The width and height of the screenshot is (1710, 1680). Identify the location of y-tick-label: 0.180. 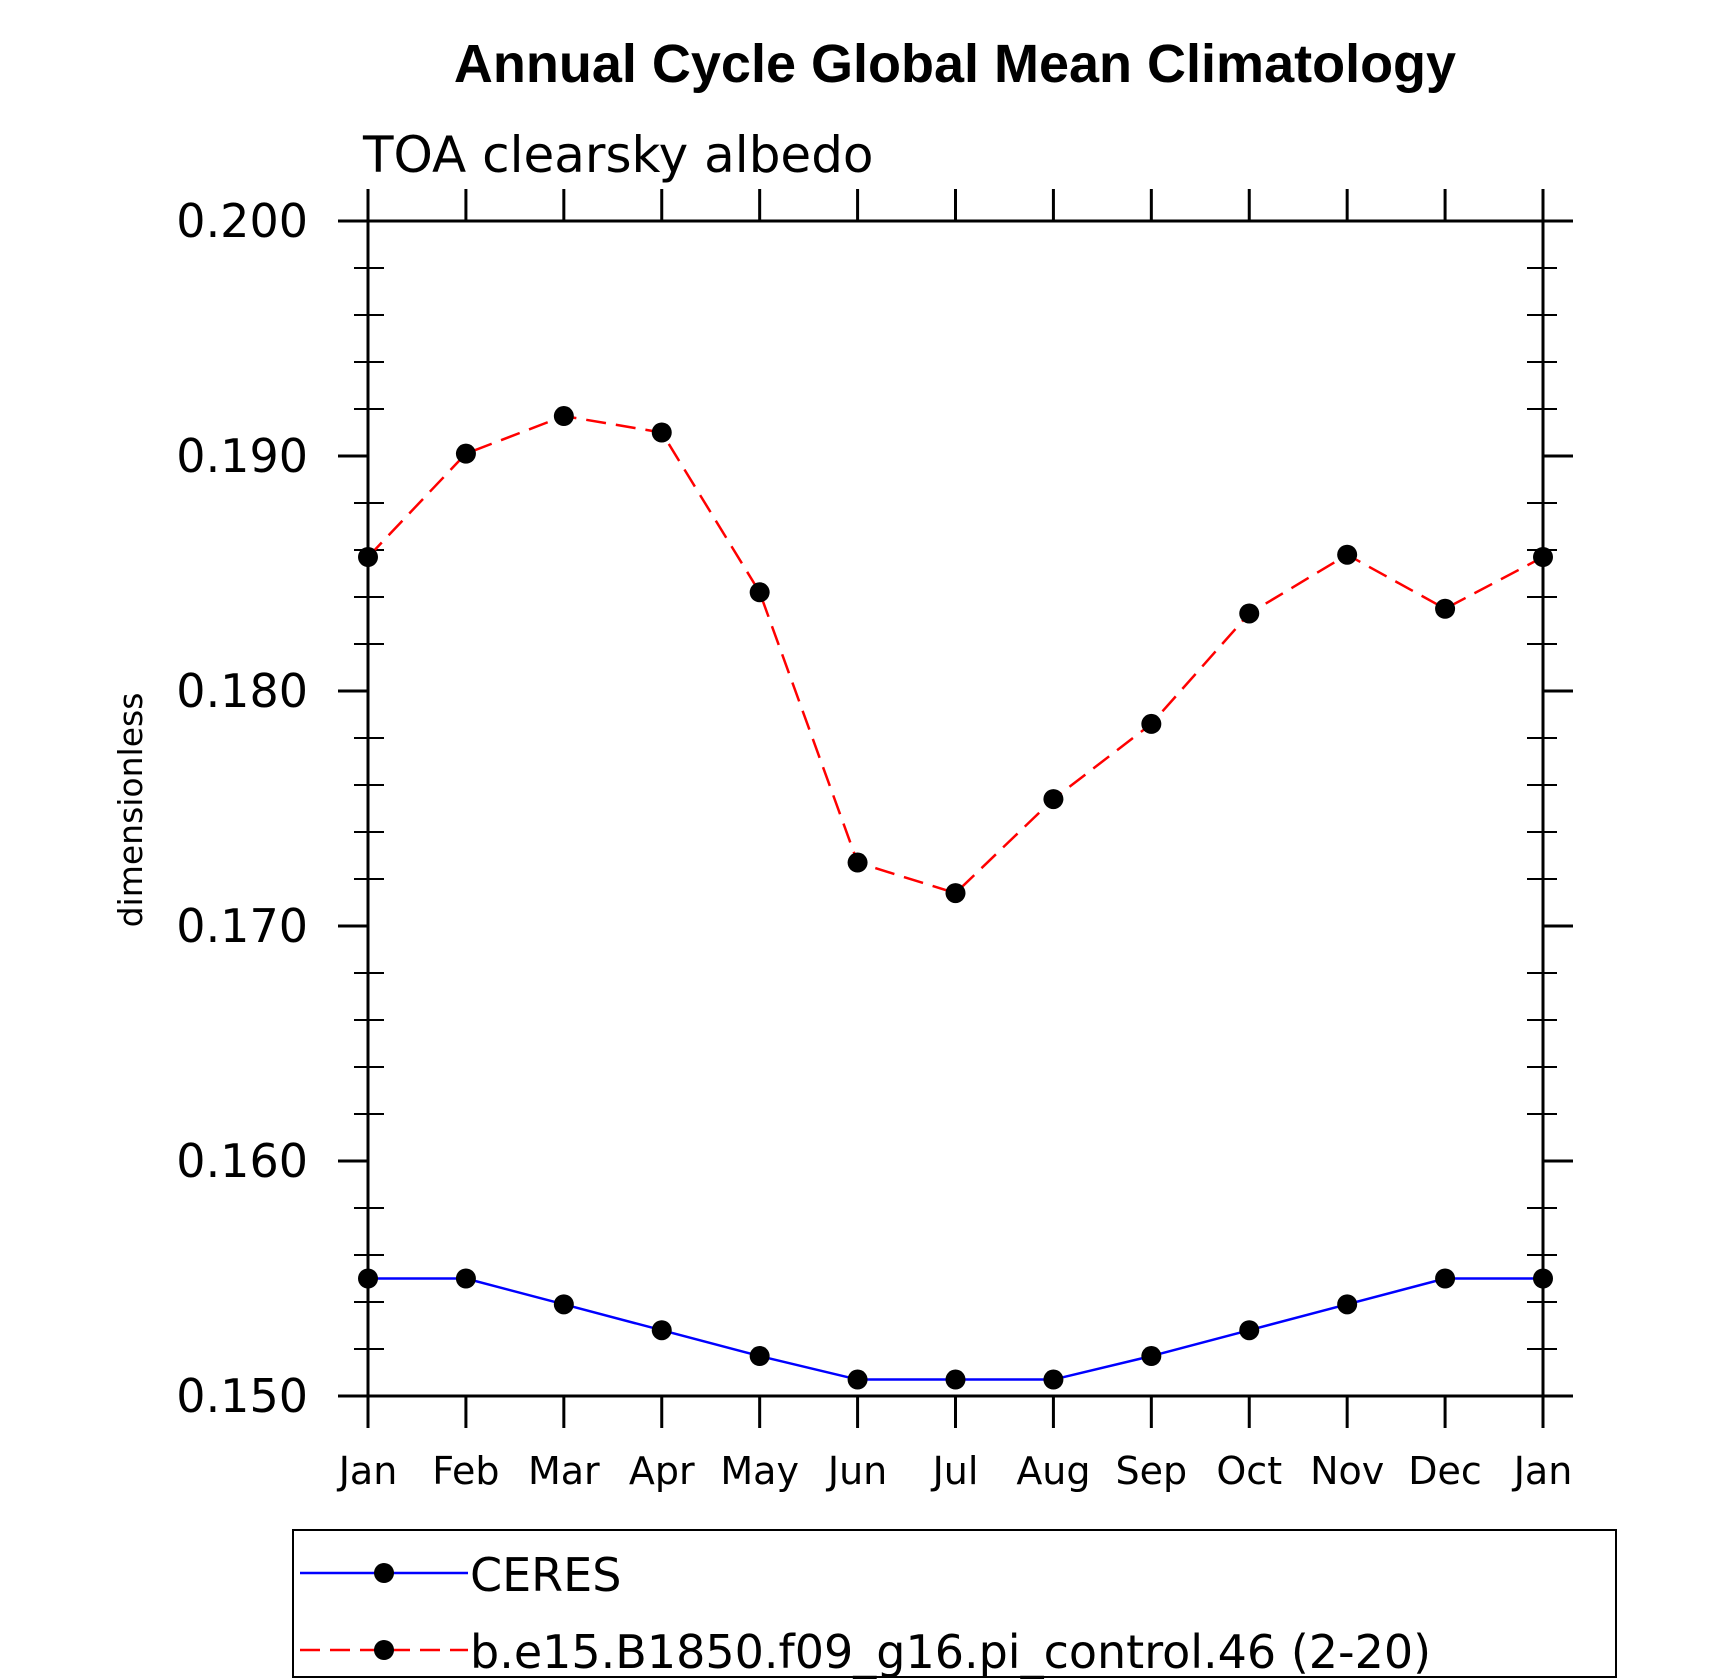
(242, 691).